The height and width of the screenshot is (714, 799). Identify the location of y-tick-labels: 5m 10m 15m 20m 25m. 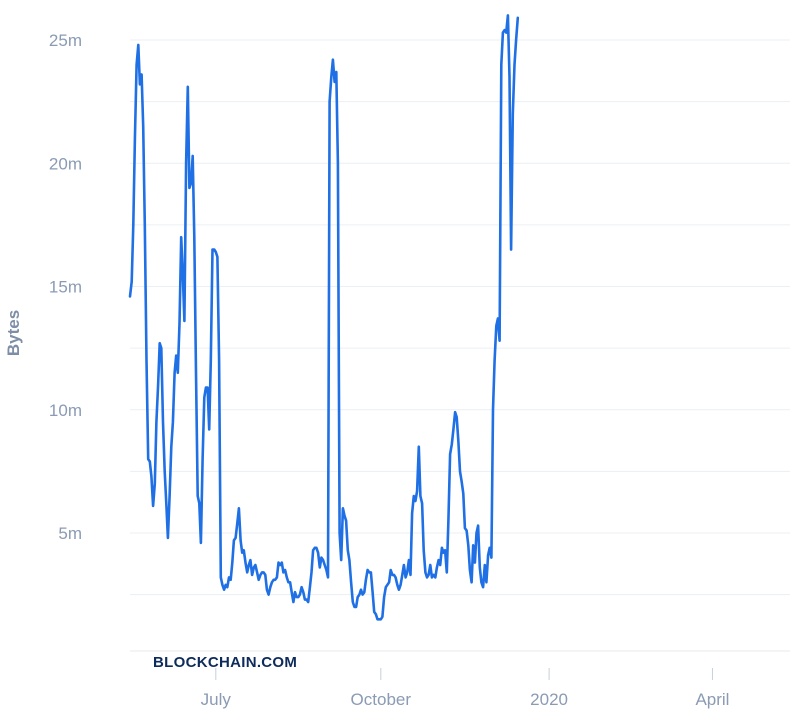
(65, 287).